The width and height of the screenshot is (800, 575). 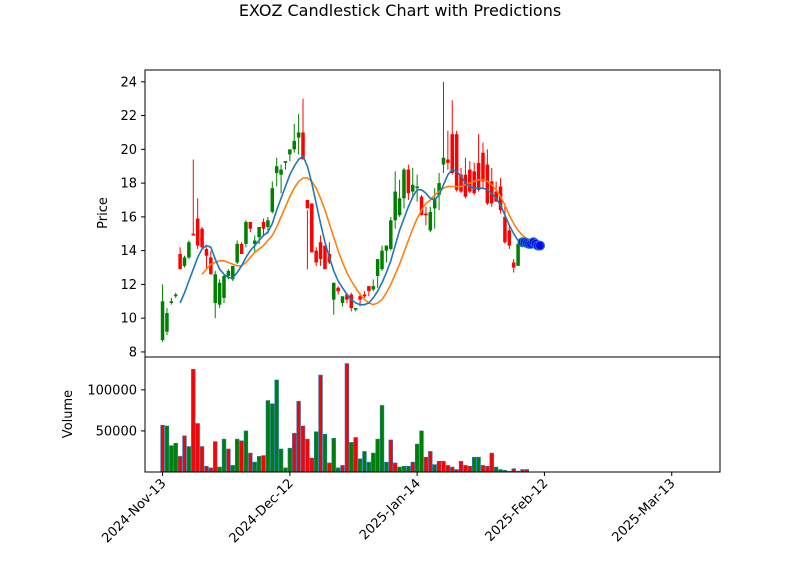 What do you see at coordinates (432, 414) in the screenshot?
I see `volume-axes-frame` at bounding box center [432, 414].